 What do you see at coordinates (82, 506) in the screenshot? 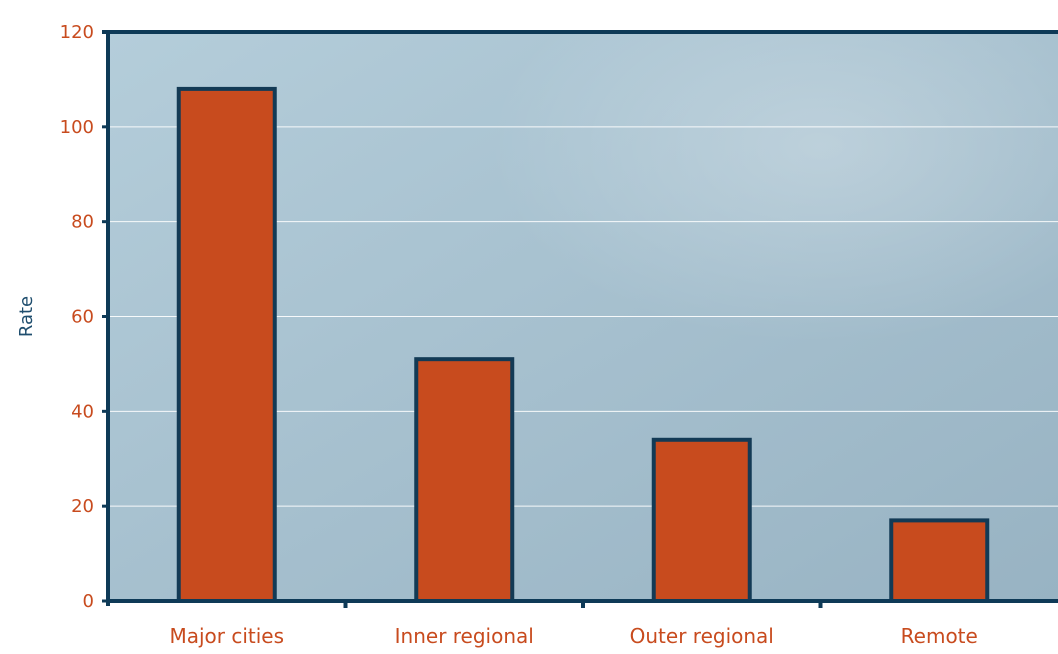
I see `y-tick-label: 20` at bounding box center [82, 506].